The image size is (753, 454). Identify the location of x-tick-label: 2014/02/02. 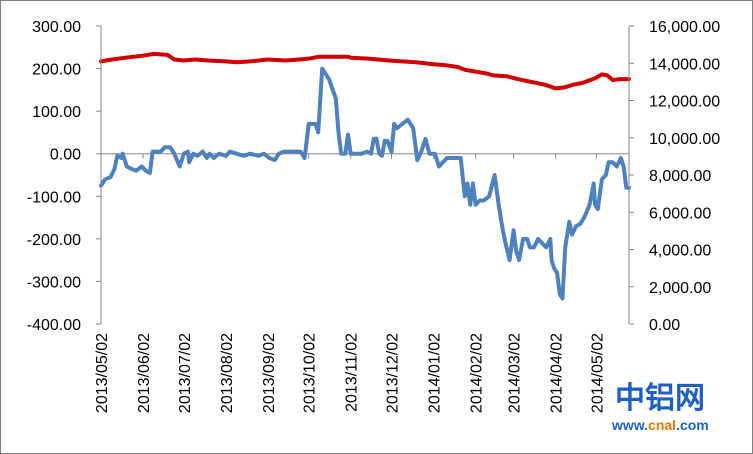
(477, 373).